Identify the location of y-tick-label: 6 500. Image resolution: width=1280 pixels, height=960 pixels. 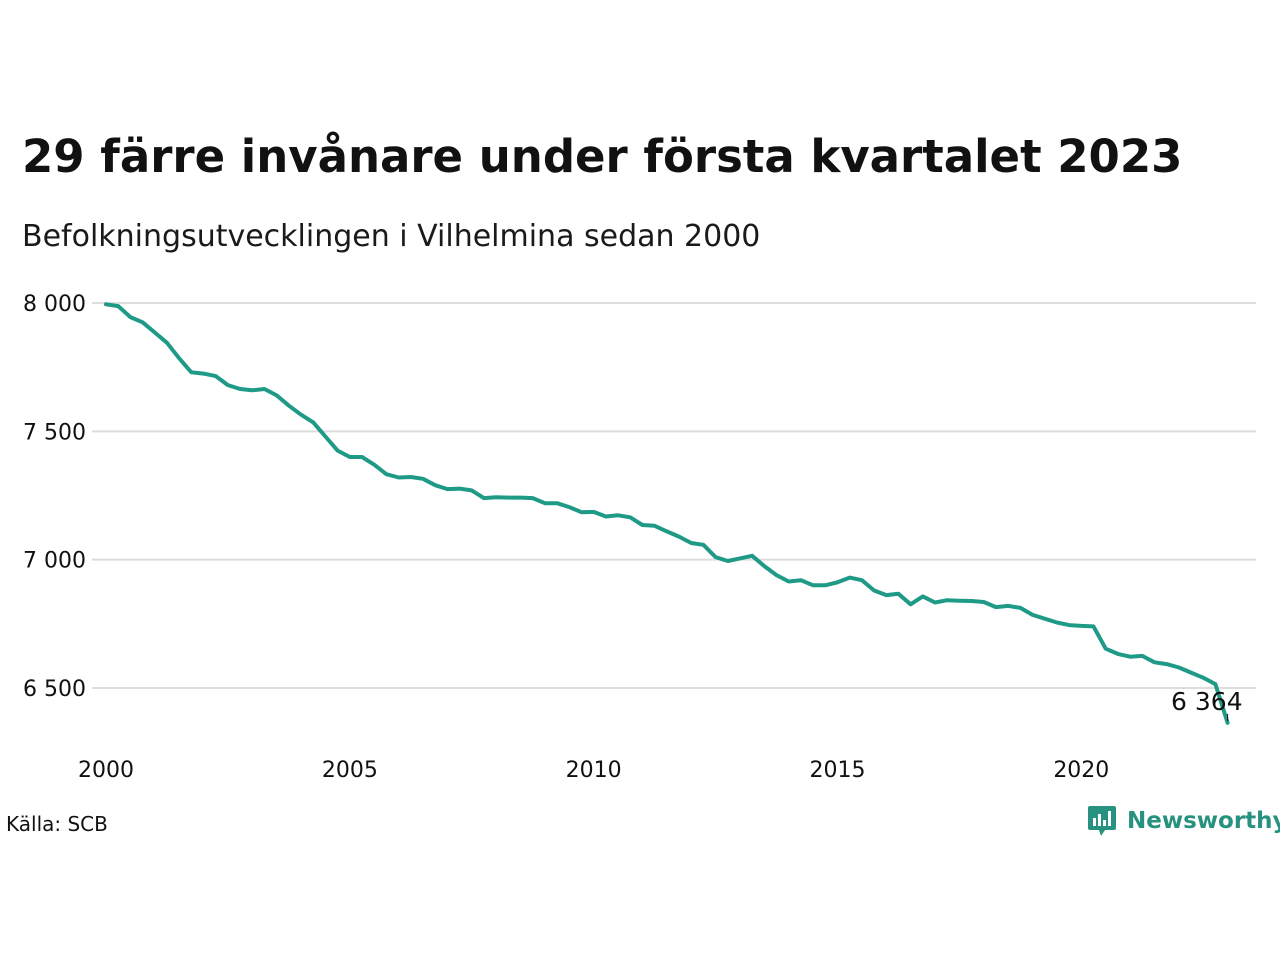
(54, 689).